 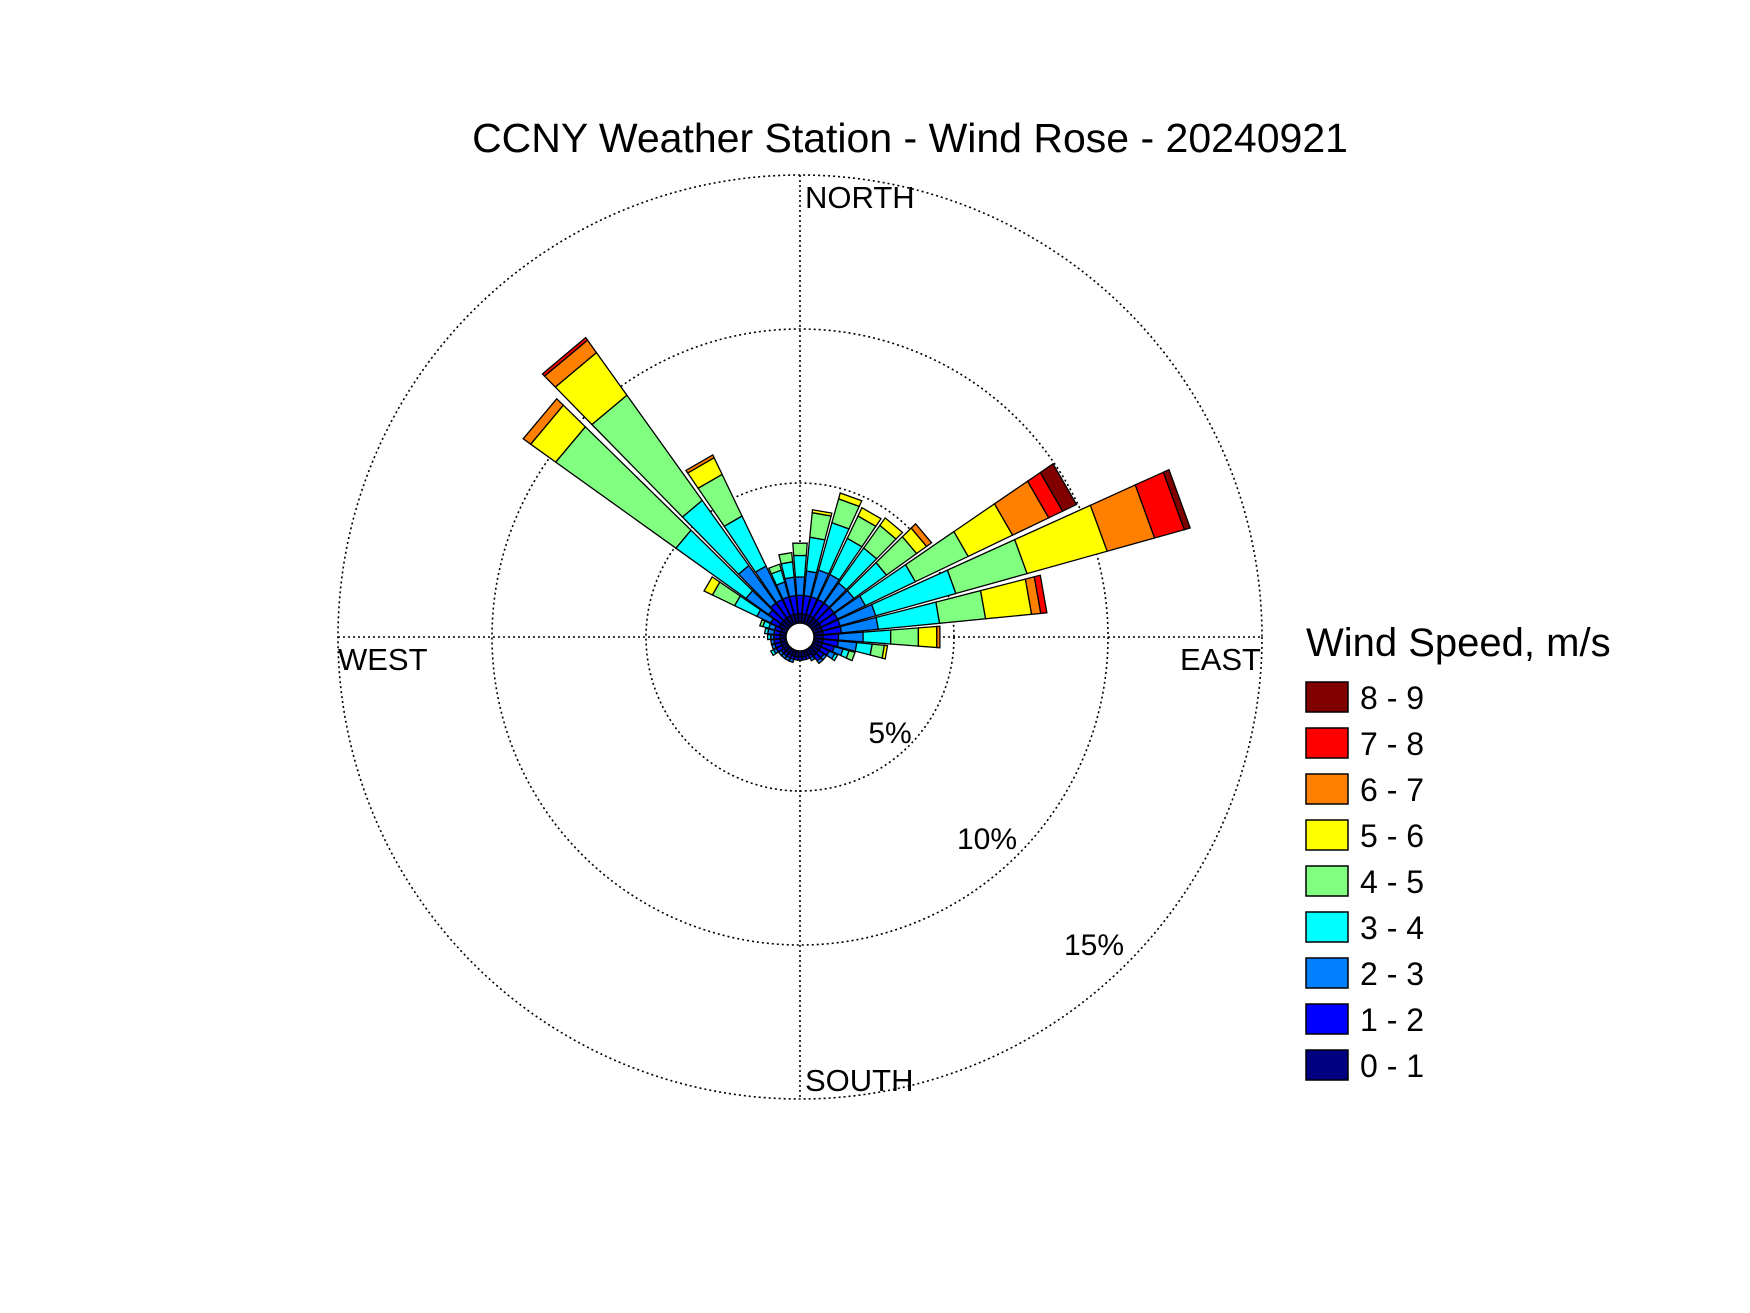 I want to click on legend-label-1: 7 - 8, so click(x=1392, y=744).